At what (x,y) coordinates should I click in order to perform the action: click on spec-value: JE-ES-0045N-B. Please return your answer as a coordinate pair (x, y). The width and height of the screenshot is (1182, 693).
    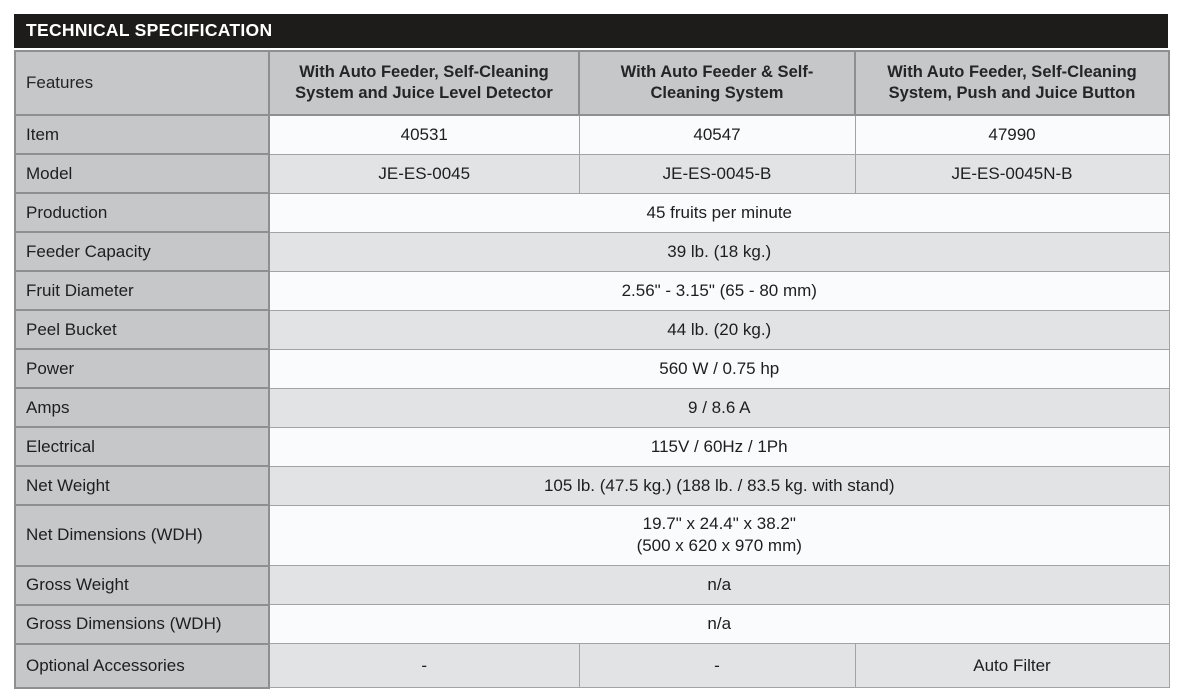
    Looking at the image, I should click on (1012, 173).